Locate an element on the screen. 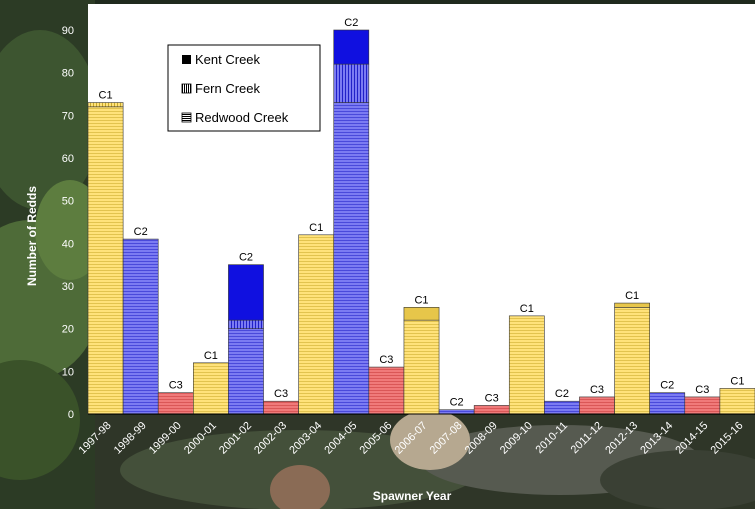 The height and width of the screenshot is (509, 755). x-tick-label-2004-05: 2004-05 is located at coordinates (340, 438).